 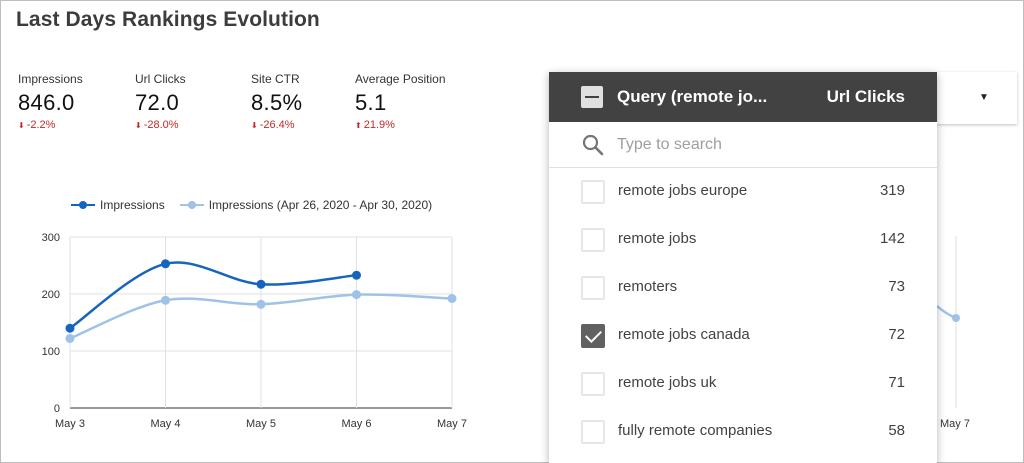 I want to click on y-tick-label: 100, so click(x=51, y=352).